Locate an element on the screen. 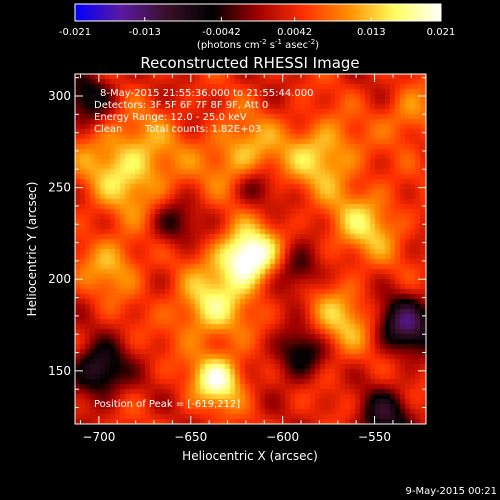 The image size is (500, 500). colorbar-tick-label: -0.013 is located at coordinates (145, 32).